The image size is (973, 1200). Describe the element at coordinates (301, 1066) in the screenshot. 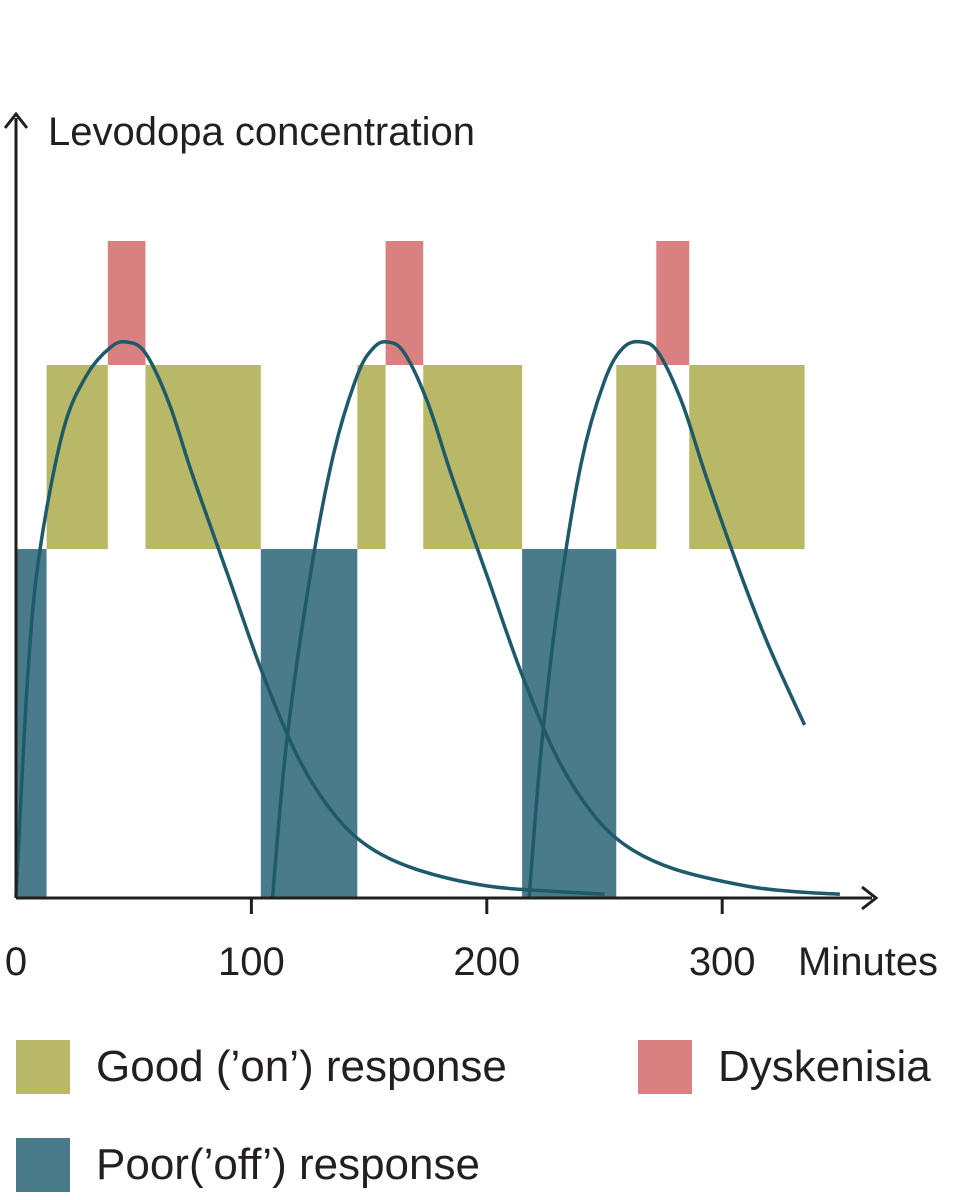

I see `legend-label-on: Good (’on’) response` at that location.